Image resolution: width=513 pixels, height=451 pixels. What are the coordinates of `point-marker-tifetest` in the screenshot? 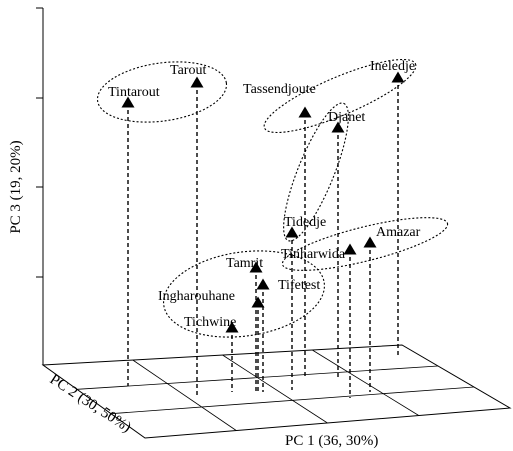 It's located at (263, 284).